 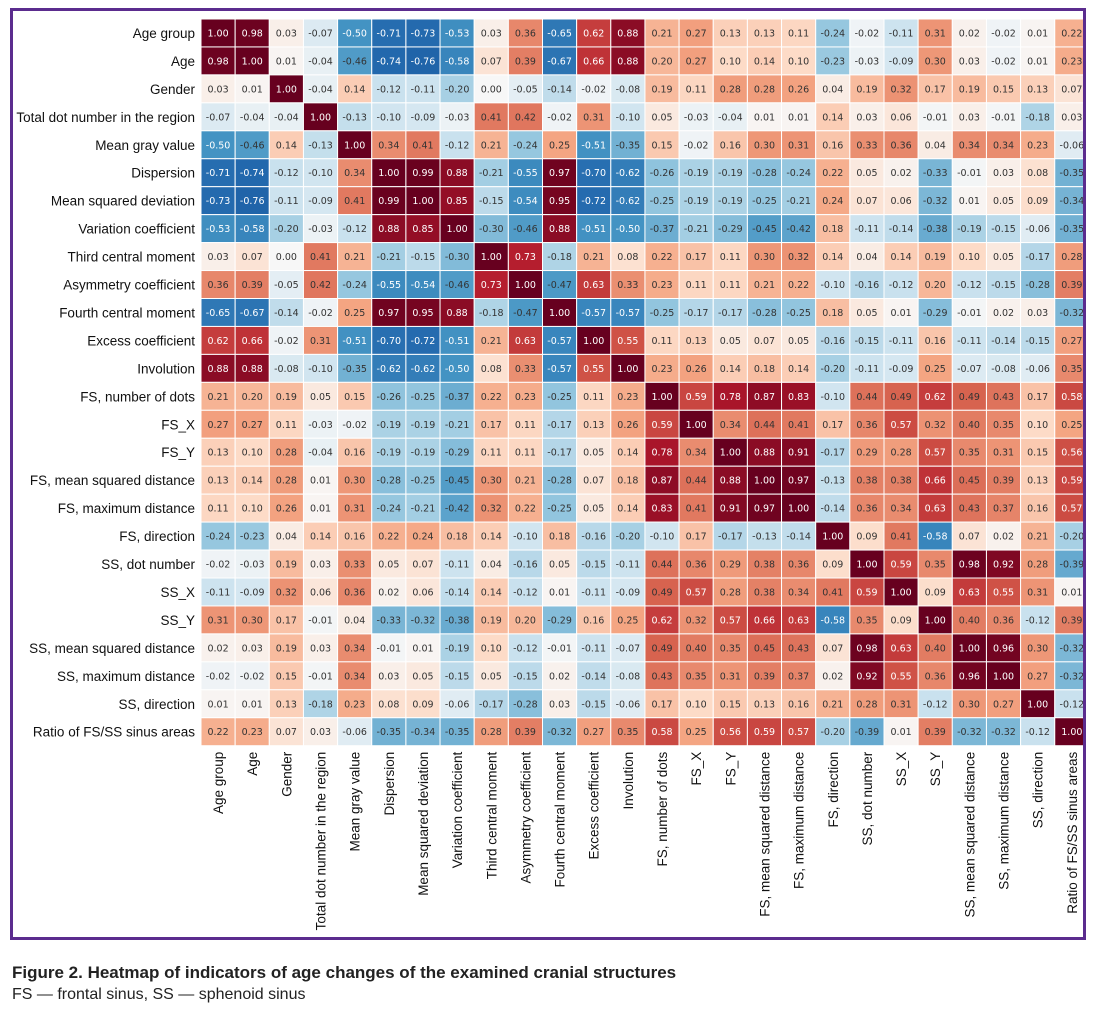 What do you see at coordinates (286, 145) in the screenshot?
I see `cell-value-r4-c2: 0.14` at bounding box center [286, 145].